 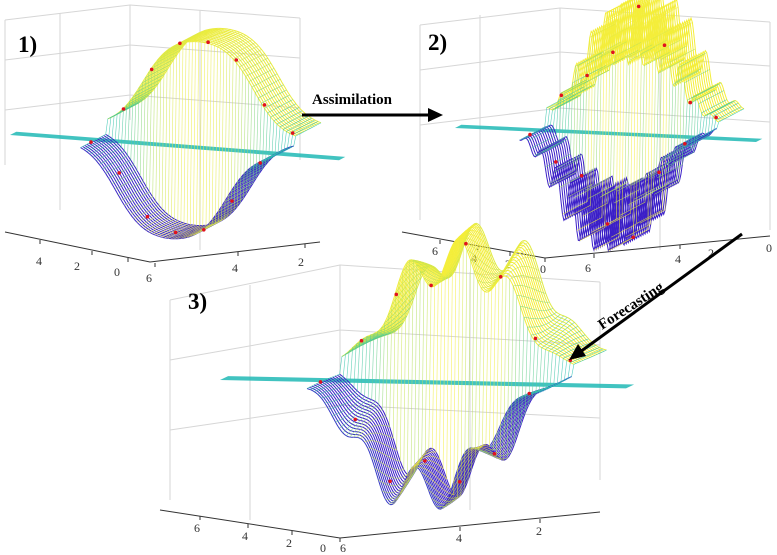 What do you see at coordinates (323, 548) in the screenshot?
I see `tick-label: 0` at bounding box center [323, 548].